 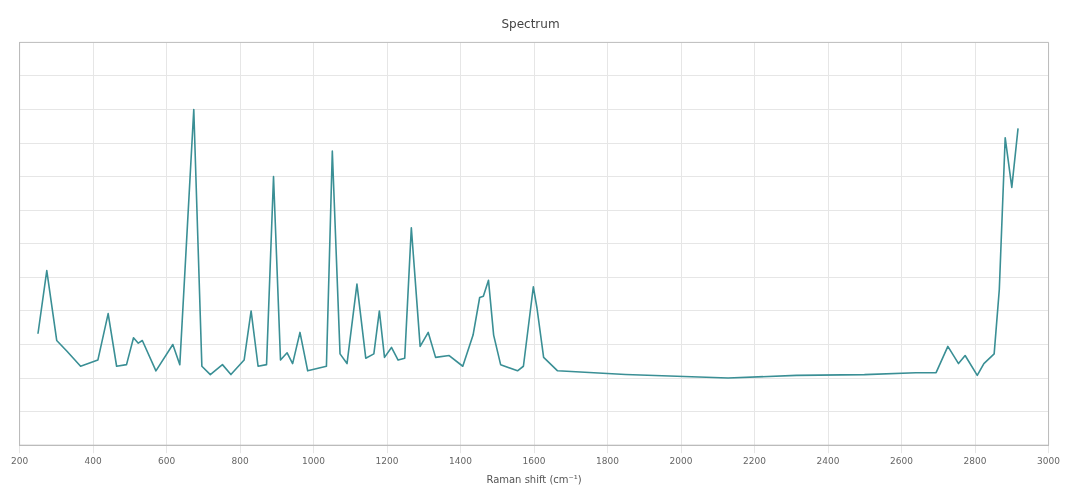 I want to click on x-tick-label: 3000, so click(x=1049, y=460).